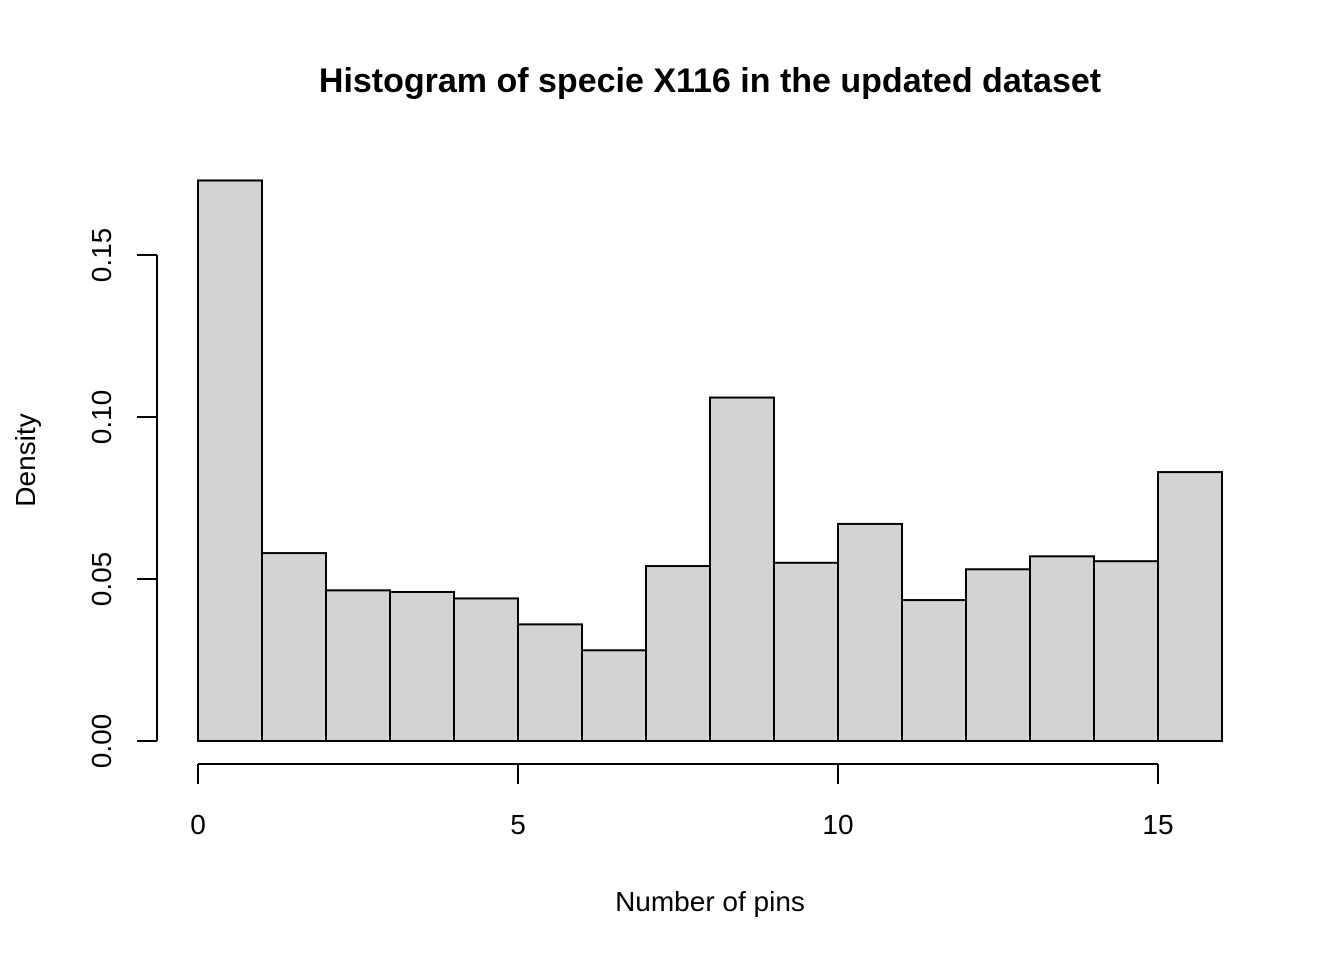 Image resolution: width=1344 pixels, height=960 pixels. Describe the element at coordinates (101, 579) in the screenshot. I see `y-tick-label: 0.05` at that location.